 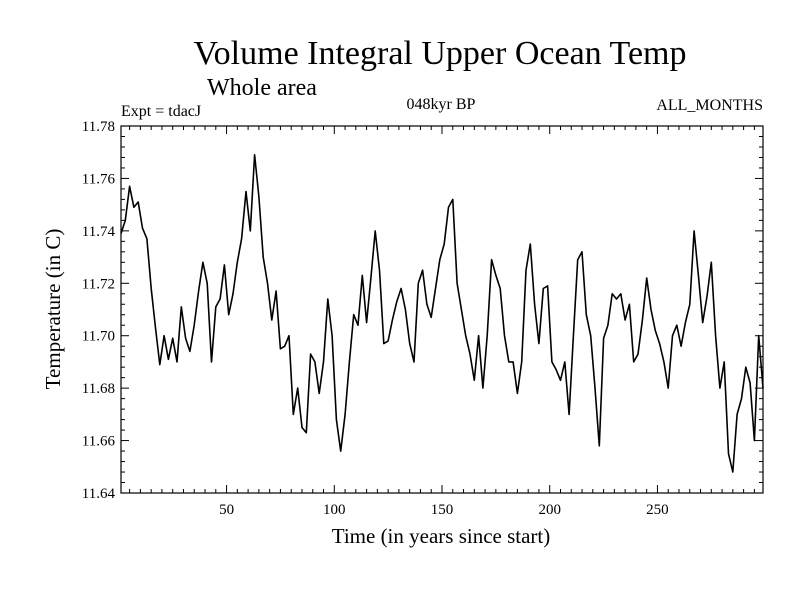 I want to click on y-tick-label: 11.72, so click(x=98, y=284).